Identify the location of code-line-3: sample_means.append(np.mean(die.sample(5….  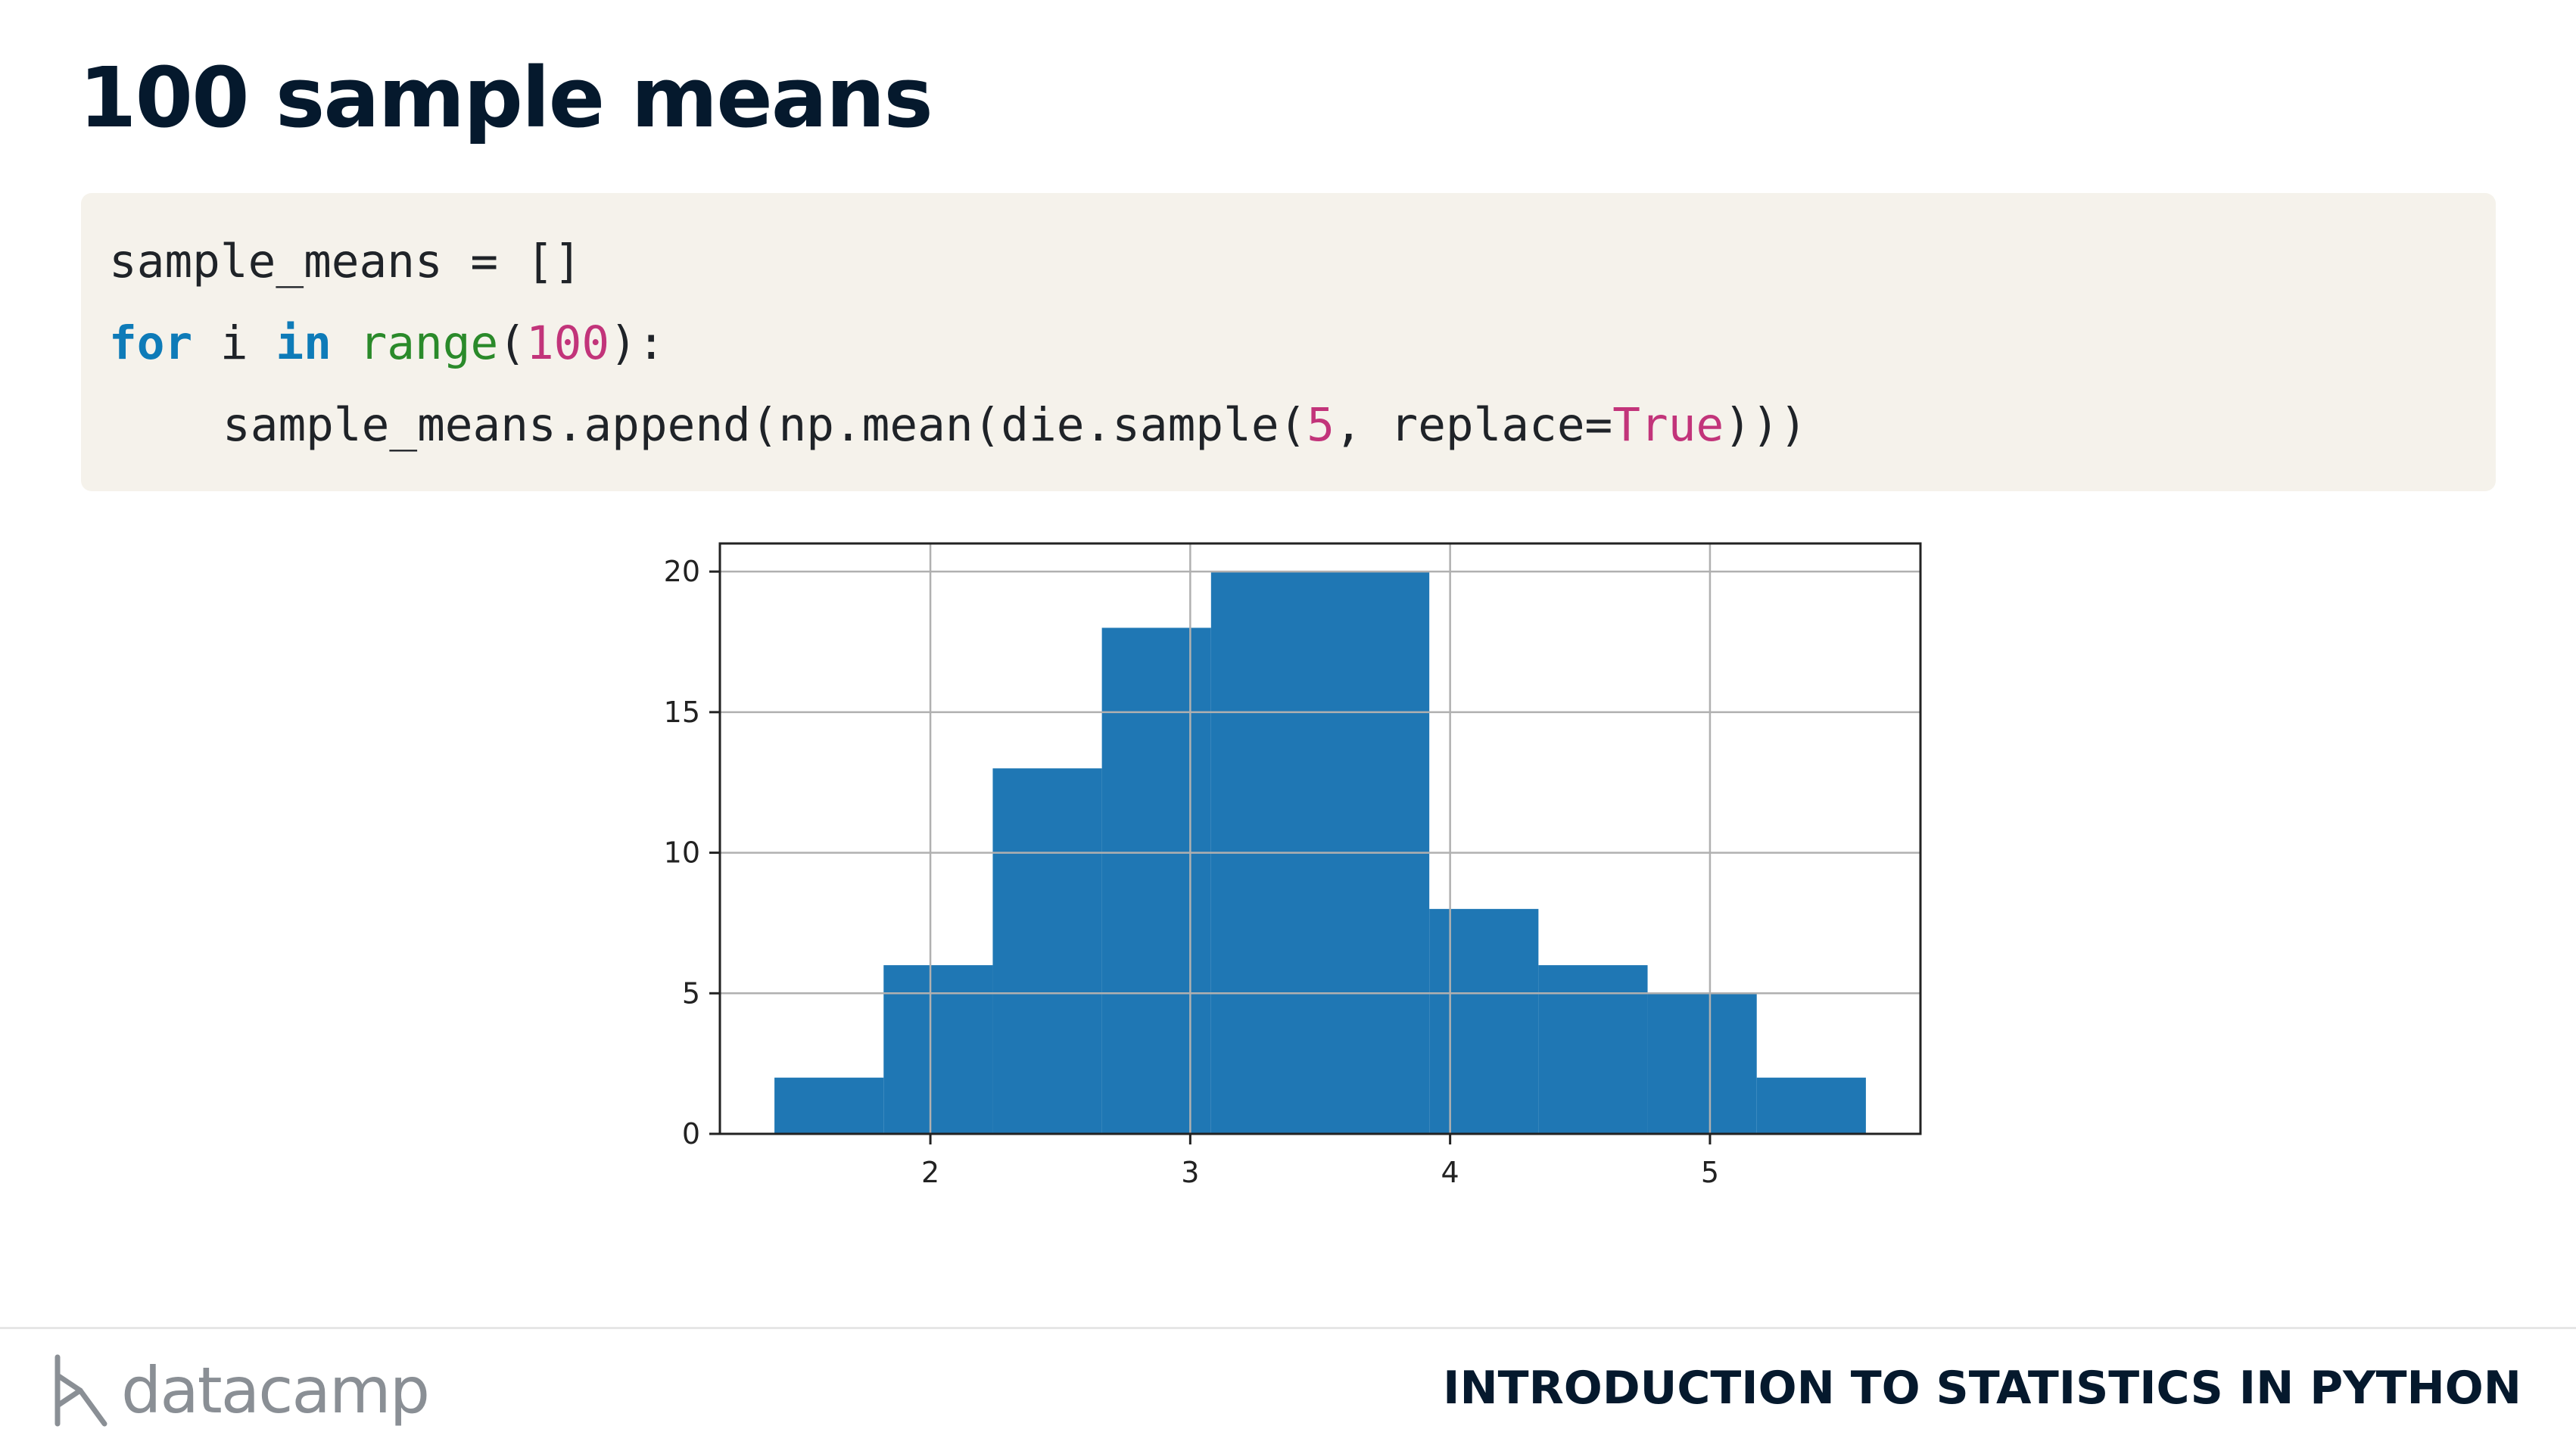
(1015, 425).